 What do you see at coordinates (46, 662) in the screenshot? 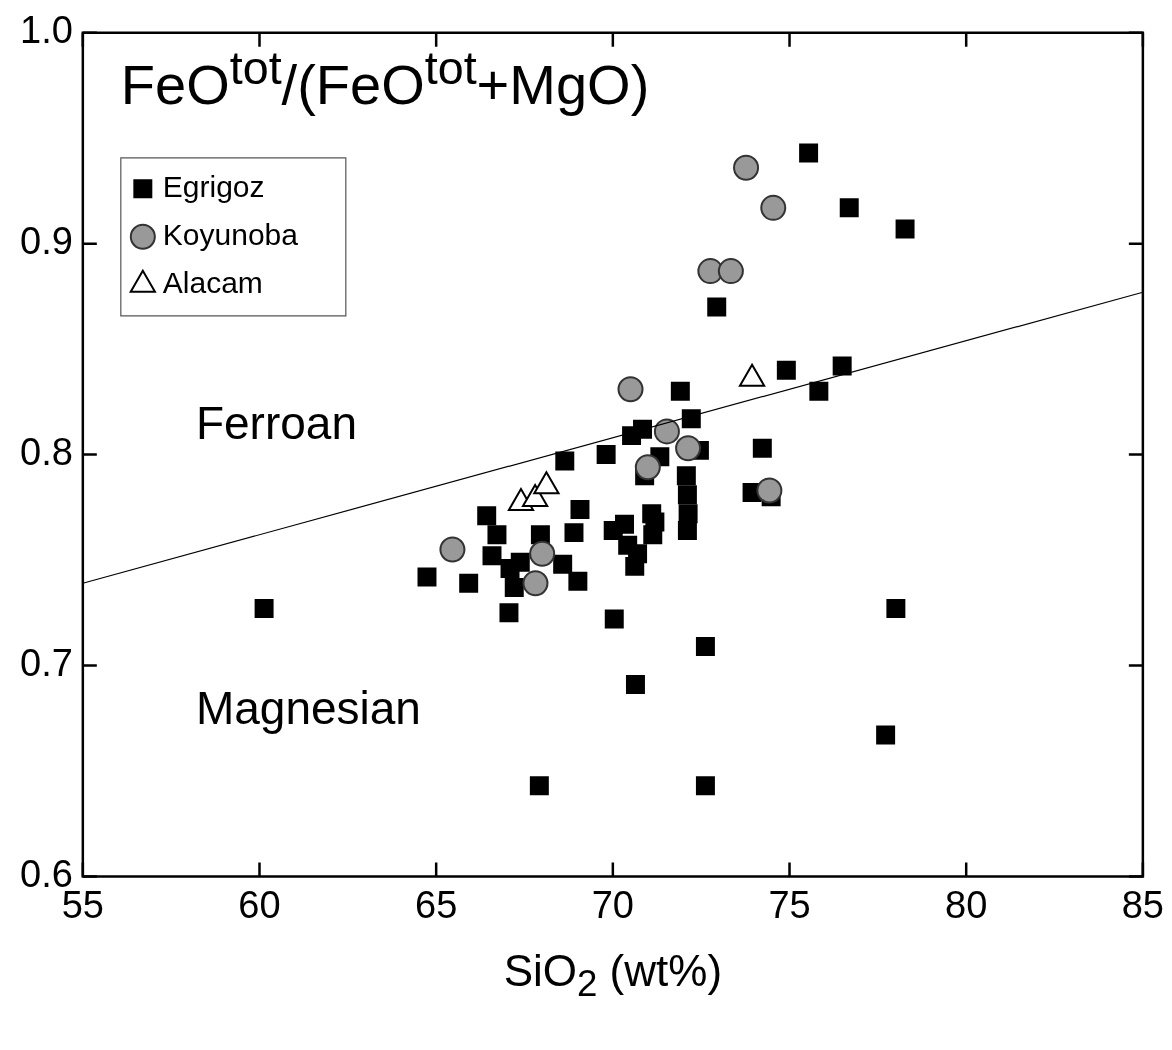
I see `y-tick-label: 0.7` at bounding box center [46, 662].